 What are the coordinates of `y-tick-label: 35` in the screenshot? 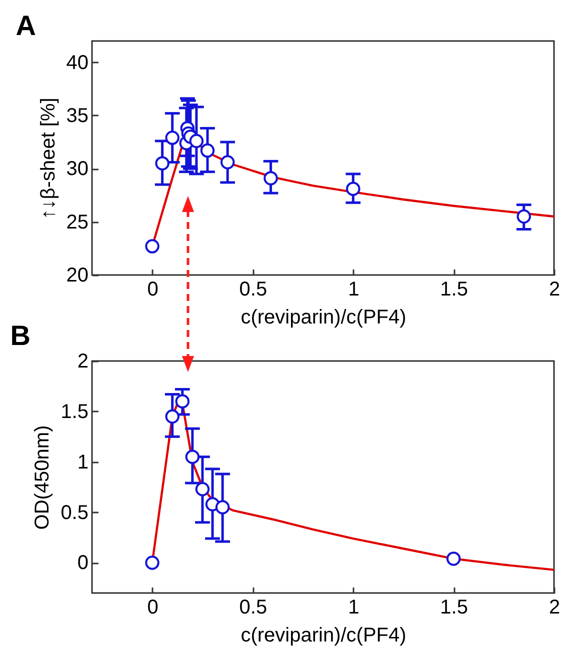 It's located at (77, 115).